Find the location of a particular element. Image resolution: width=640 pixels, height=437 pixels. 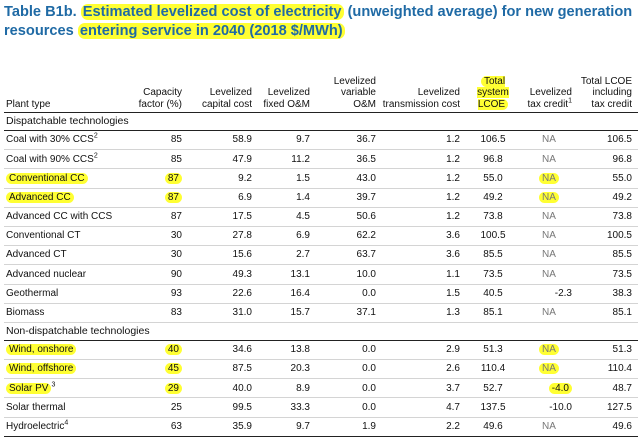

col-header-fixed-om: Levelized fixed O&M is located at coordinates (287, 88).